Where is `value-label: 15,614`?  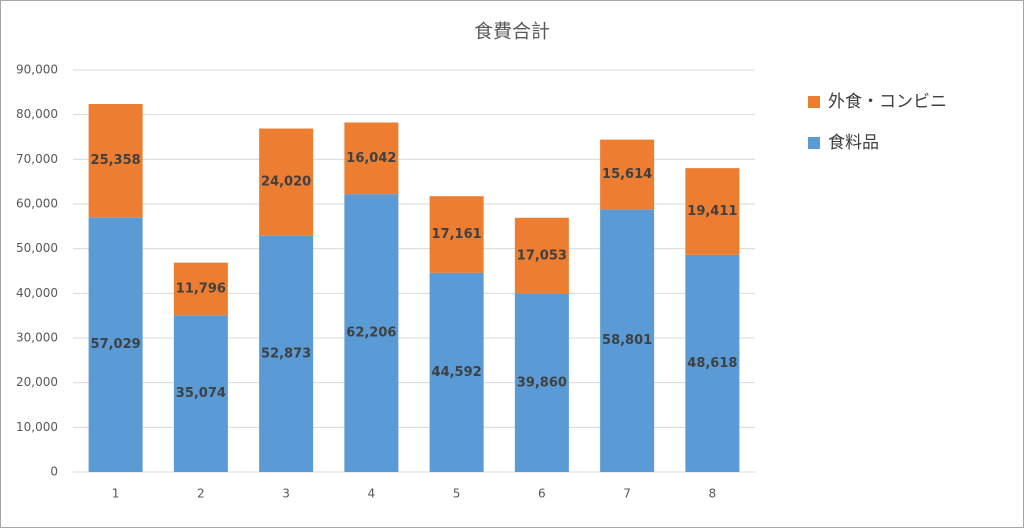
value-label: 15,614 is located at coordinates (627, 174).